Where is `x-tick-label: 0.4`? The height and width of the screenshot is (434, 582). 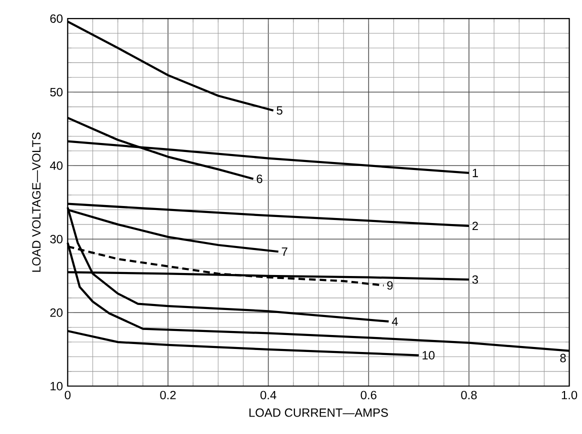 x-tick-label: 0.4 is located at coordinates (268, 395).